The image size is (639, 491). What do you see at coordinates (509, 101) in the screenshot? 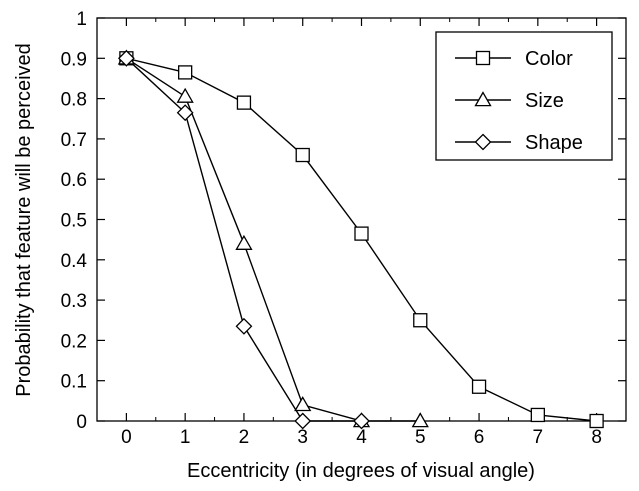
I see `legend-item: Size` at bounding box center [509, 101].